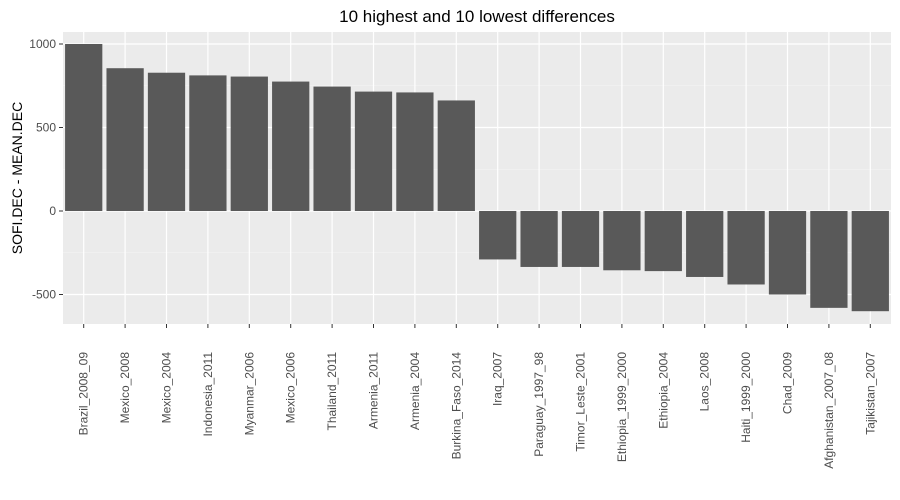  What do you see at coordinates (477, 16) in the screenshot?
I see `chart-title: 10 highest and 10 lowest differences` at bounding box center [477, 16].